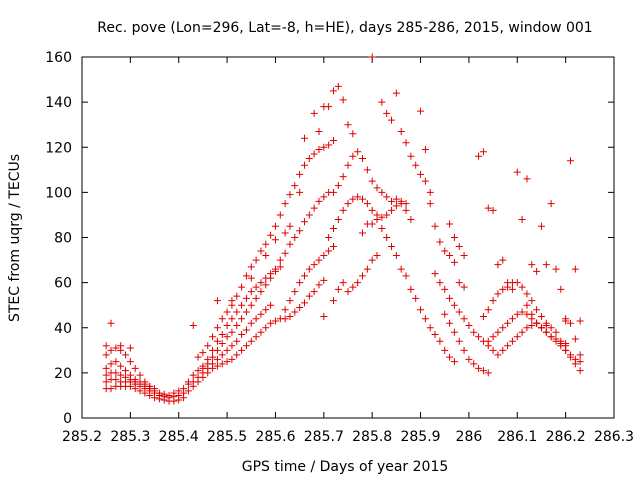 This screenshot has width=640, height=480. I want to click on x-tick-label: 285.3, so click(130, 437).